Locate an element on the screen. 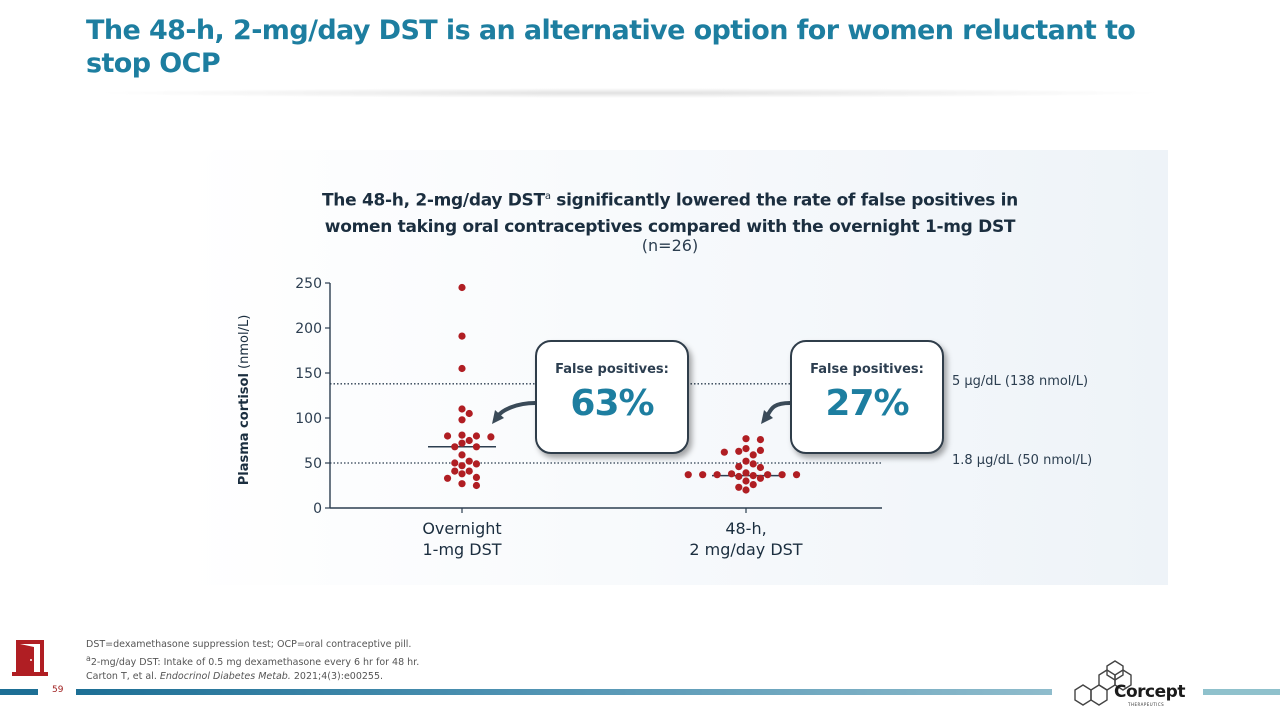 The width and height of the screenshot is (1280, 725). x-tick-label-48h: 48-h, 2 mg/day DST is located at coordinates (746, 539).